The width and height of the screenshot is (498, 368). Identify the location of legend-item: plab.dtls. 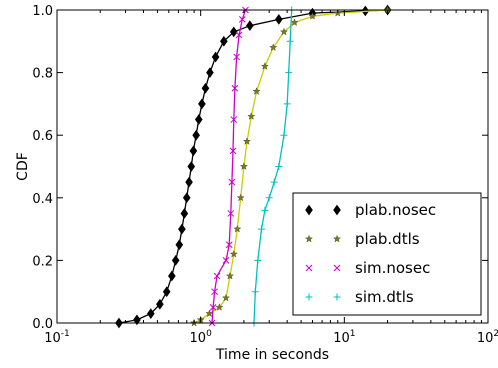
(362, 239).